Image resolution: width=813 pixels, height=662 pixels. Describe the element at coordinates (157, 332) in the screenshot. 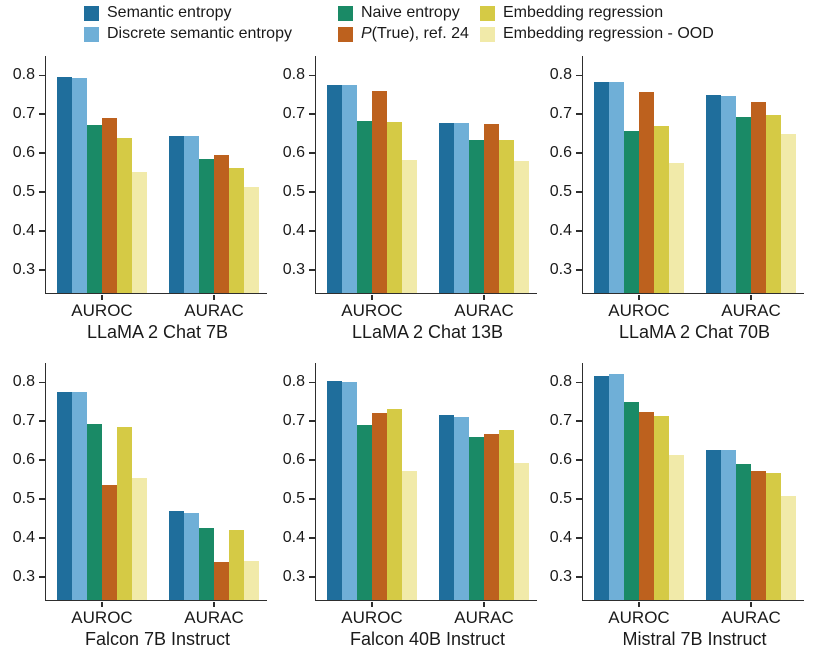

I see `panel-title-llama-2-chat-7b: LLaMA 2 Chat 7B` at that location.